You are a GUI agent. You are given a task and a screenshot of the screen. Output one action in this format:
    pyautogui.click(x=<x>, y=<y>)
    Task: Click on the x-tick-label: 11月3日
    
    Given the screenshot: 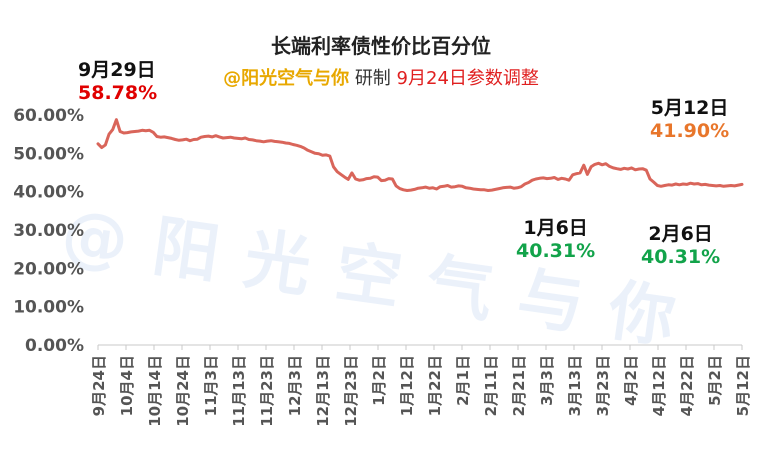 What is the action you would take?
    pyautogui.click(x=211, y=385)
    